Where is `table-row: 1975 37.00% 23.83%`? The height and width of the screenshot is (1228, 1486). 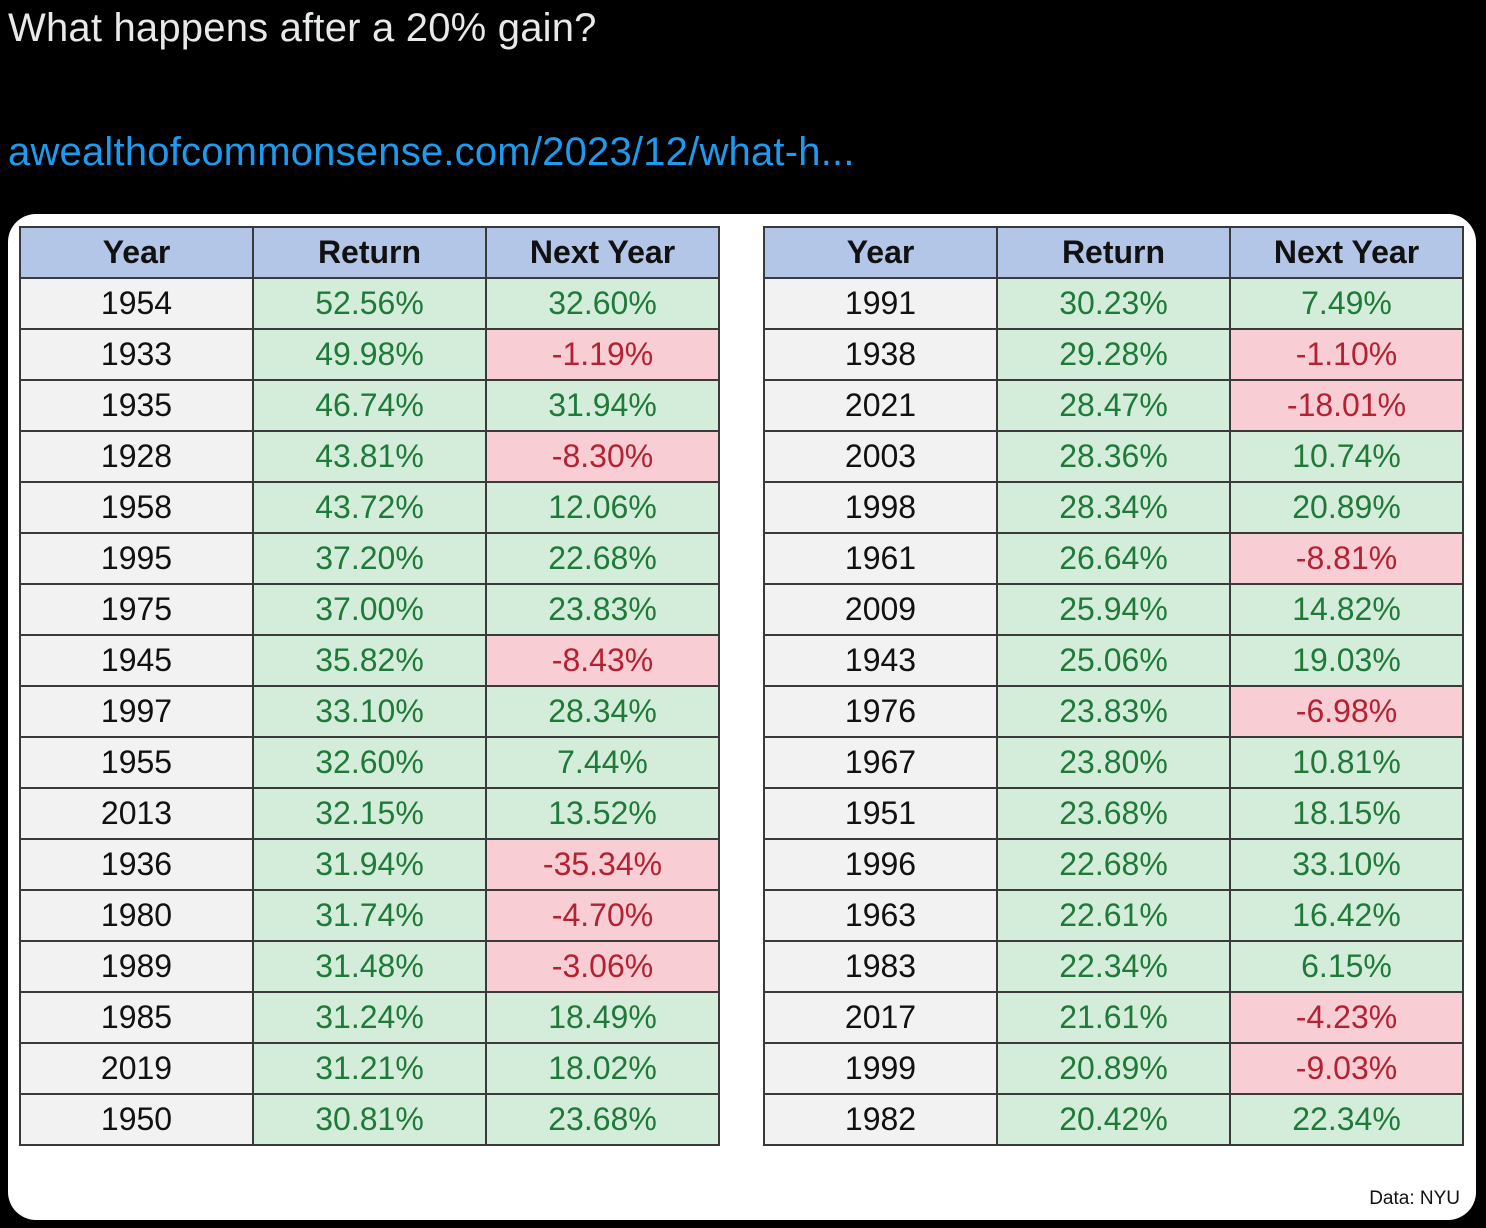 table-row: 1975 37.00% 23.83% is located at coordinates (369, 609).